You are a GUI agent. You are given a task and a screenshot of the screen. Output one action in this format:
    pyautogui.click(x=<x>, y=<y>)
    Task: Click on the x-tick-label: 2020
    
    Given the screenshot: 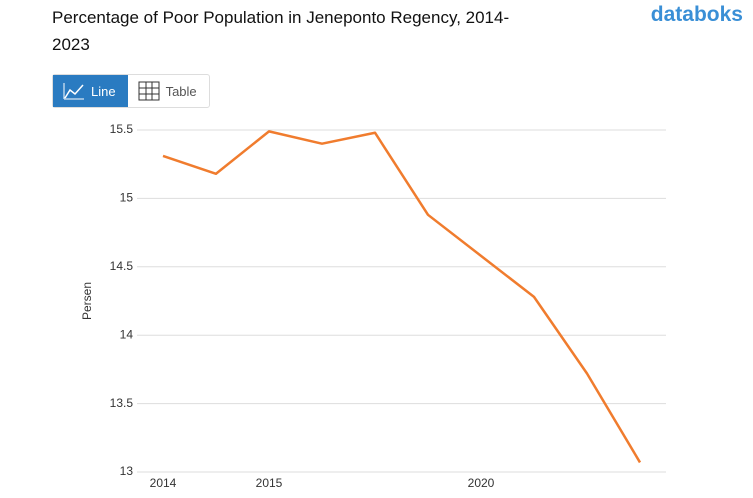 What is the action you would take?
    pyautogui.click(x=481, y=483)
    